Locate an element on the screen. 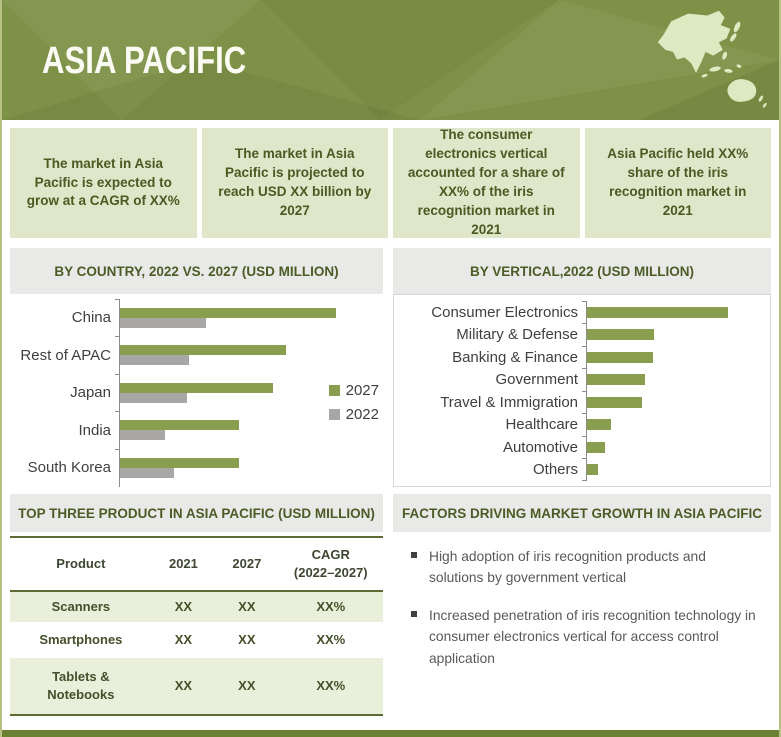 This screenshot has height=737, width=781. legend-swatch-2027 is located at coordinates (334, 390).